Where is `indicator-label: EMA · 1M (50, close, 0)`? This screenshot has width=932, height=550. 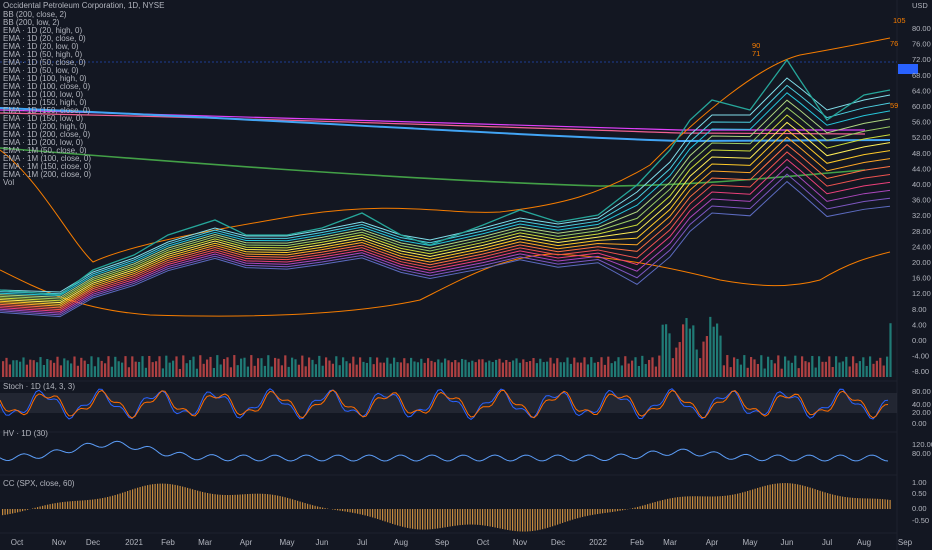
indicator-label: EMA · 1M (50, close, 0) is located at coordinates (45, 150).